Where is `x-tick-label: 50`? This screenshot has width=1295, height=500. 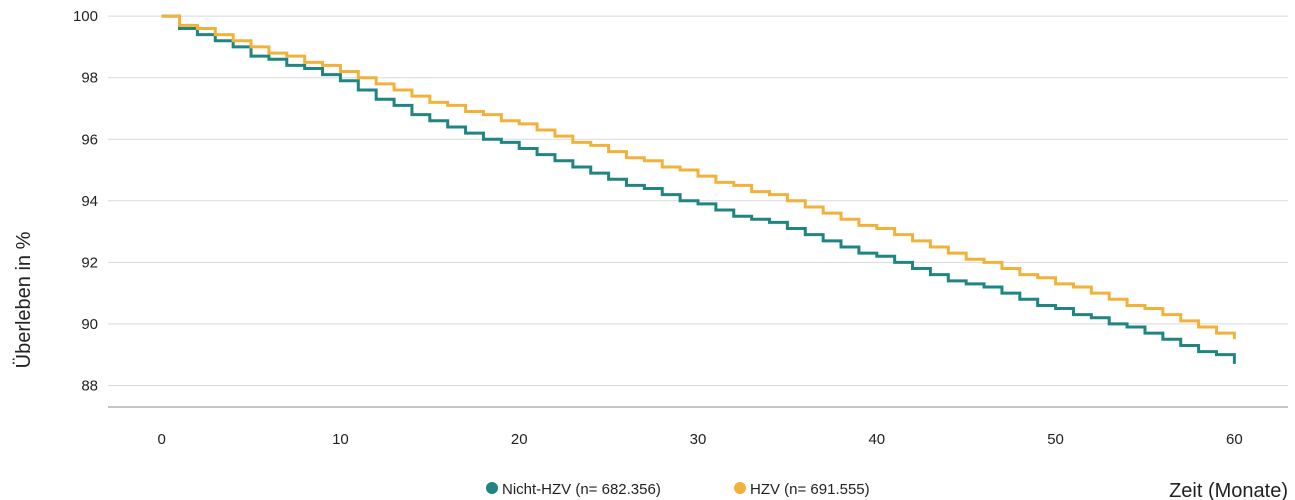
x-tick-label: 50 is located at coordinates (1055, 439).